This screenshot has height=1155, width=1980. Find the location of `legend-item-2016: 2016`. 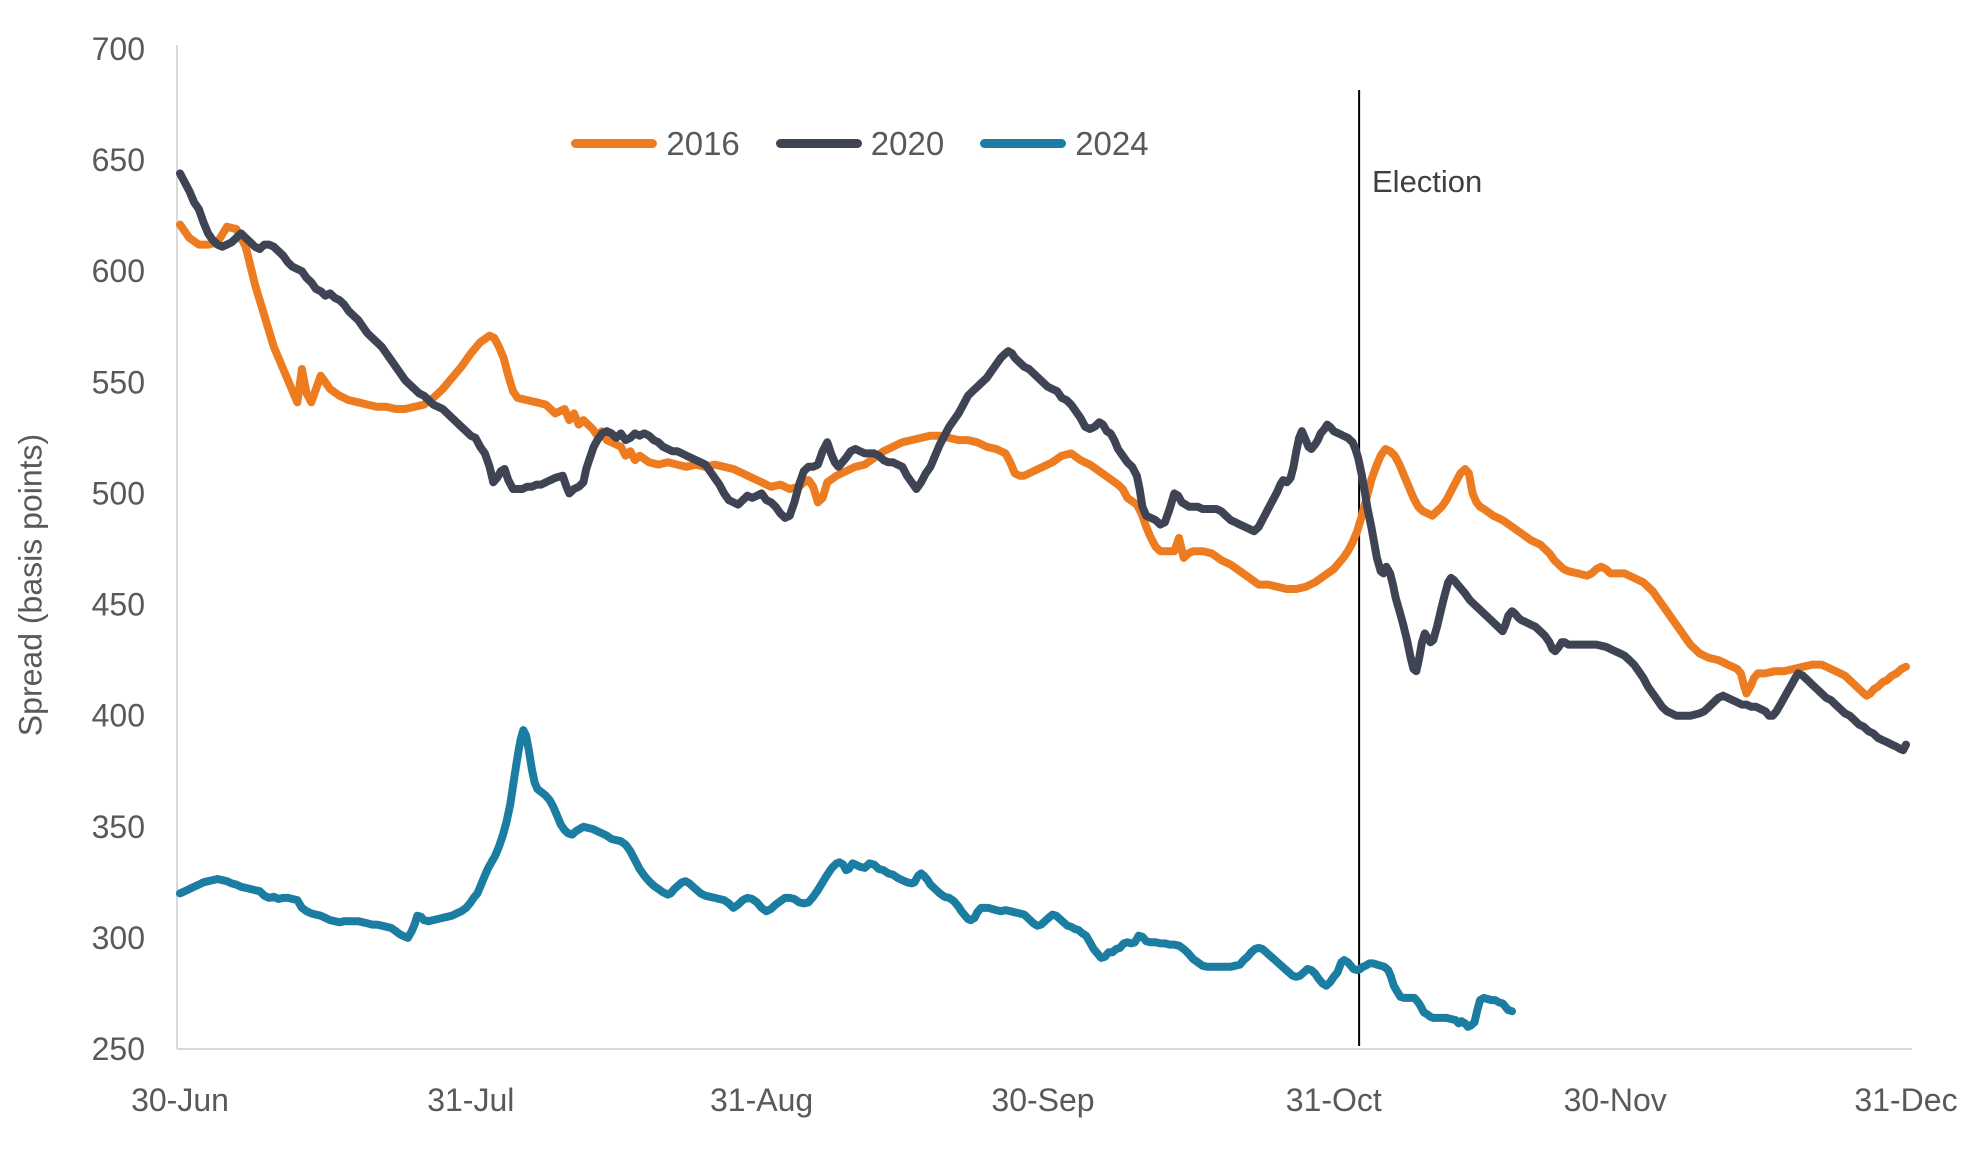

legend-item-2016: 2016 is located at coordinates (655, 143).